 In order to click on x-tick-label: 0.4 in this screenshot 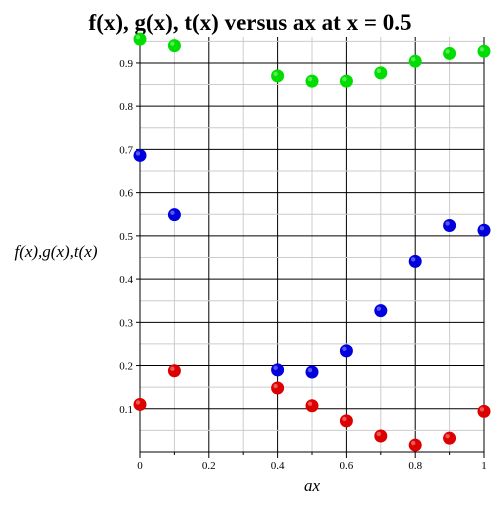, I will do `click(278, 466)`.